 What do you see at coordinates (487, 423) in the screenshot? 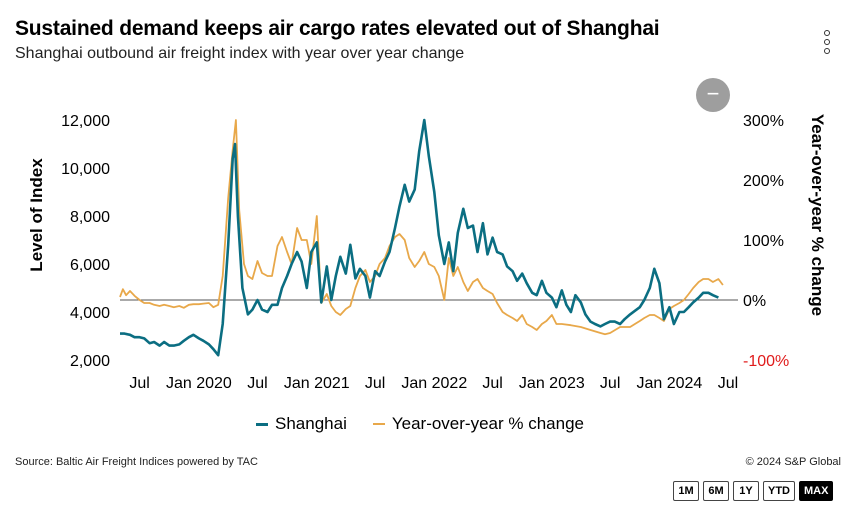
I see `legend-label-yoy: Year-over-year % change` at bounding box center [487, 423].